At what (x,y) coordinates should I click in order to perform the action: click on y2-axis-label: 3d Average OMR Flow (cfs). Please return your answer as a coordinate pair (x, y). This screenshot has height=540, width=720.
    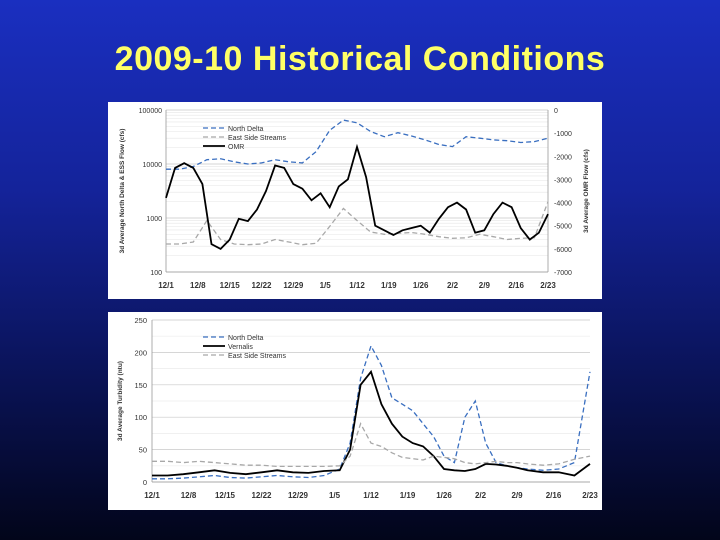
    Looking at the image, I should click on (586, 191).